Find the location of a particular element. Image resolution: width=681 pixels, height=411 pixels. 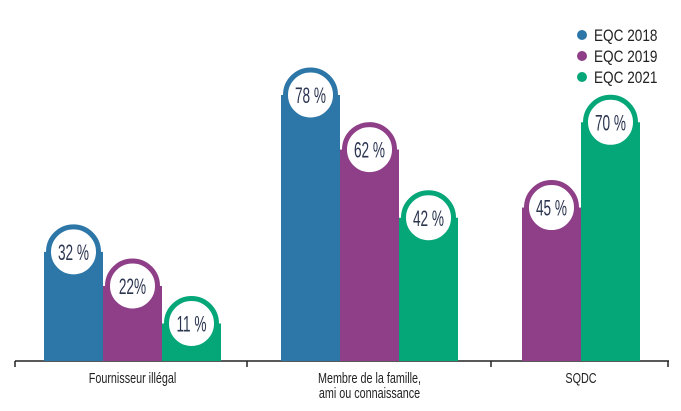

data-label: 11 % is located at coordinates (191, 323).